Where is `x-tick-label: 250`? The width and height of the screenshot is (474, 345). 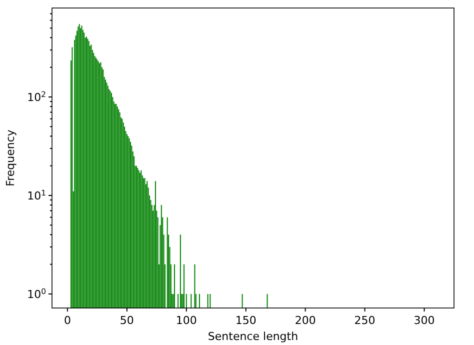
x-tick-label: 250 is located at coordinates (365, 320).